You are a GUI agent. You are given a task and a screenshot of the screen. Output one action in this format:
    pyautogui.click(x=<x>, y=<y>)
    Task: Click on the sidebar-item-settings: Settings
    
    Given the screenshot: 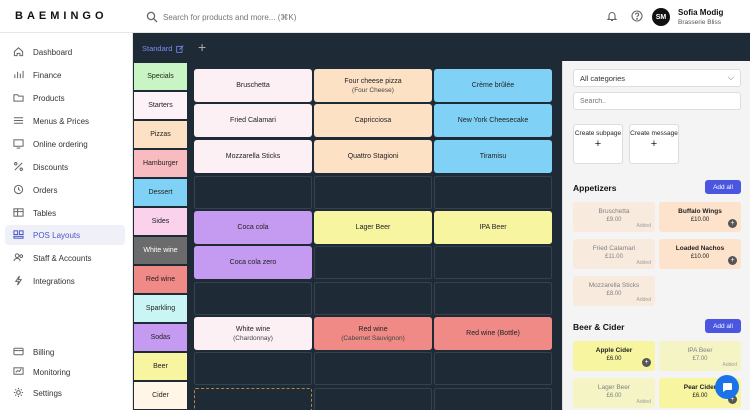 What is the action you would take?
    pyautogui.click(x=65, y=393)
    